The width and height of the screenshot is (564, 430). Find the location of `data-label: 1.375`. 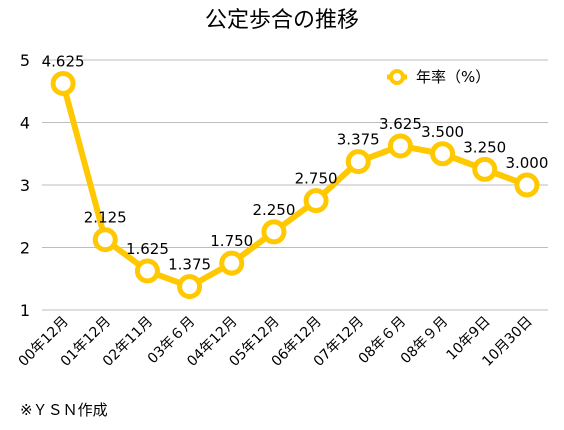

data-label: 1.375 is located at coordinates (189, 265).